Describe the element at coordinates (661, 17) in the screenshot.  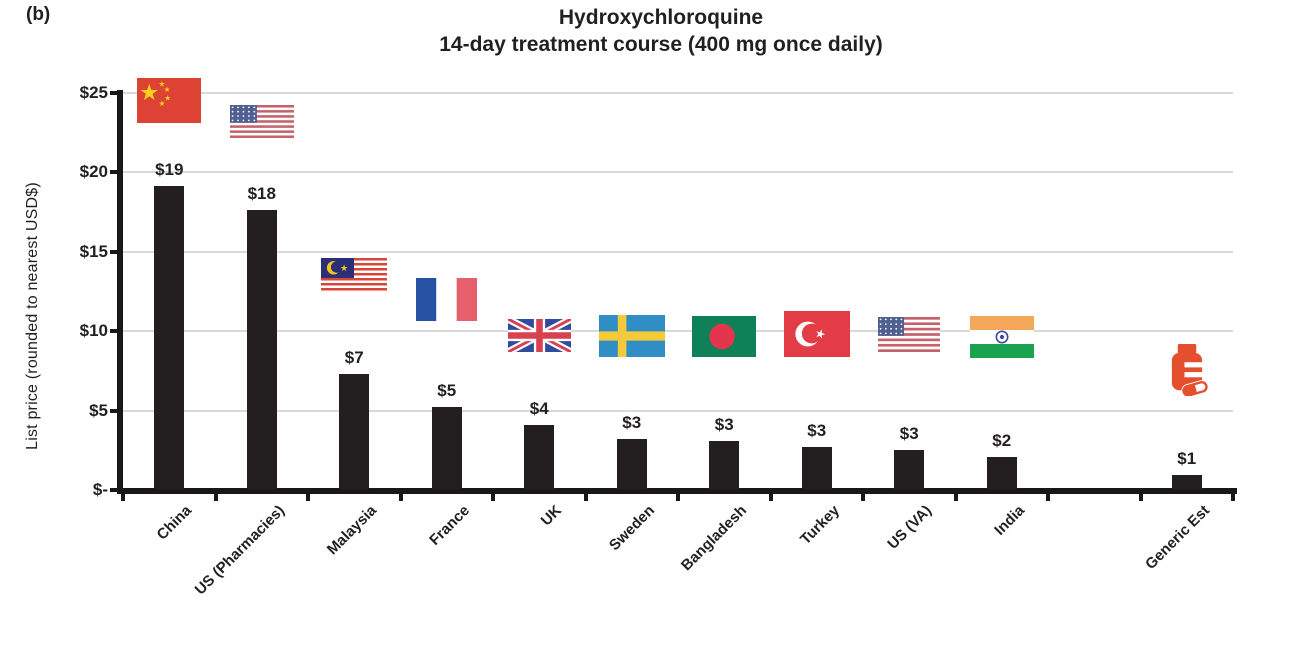
I see `chart-title: Hydroxychloroquine` at that location.